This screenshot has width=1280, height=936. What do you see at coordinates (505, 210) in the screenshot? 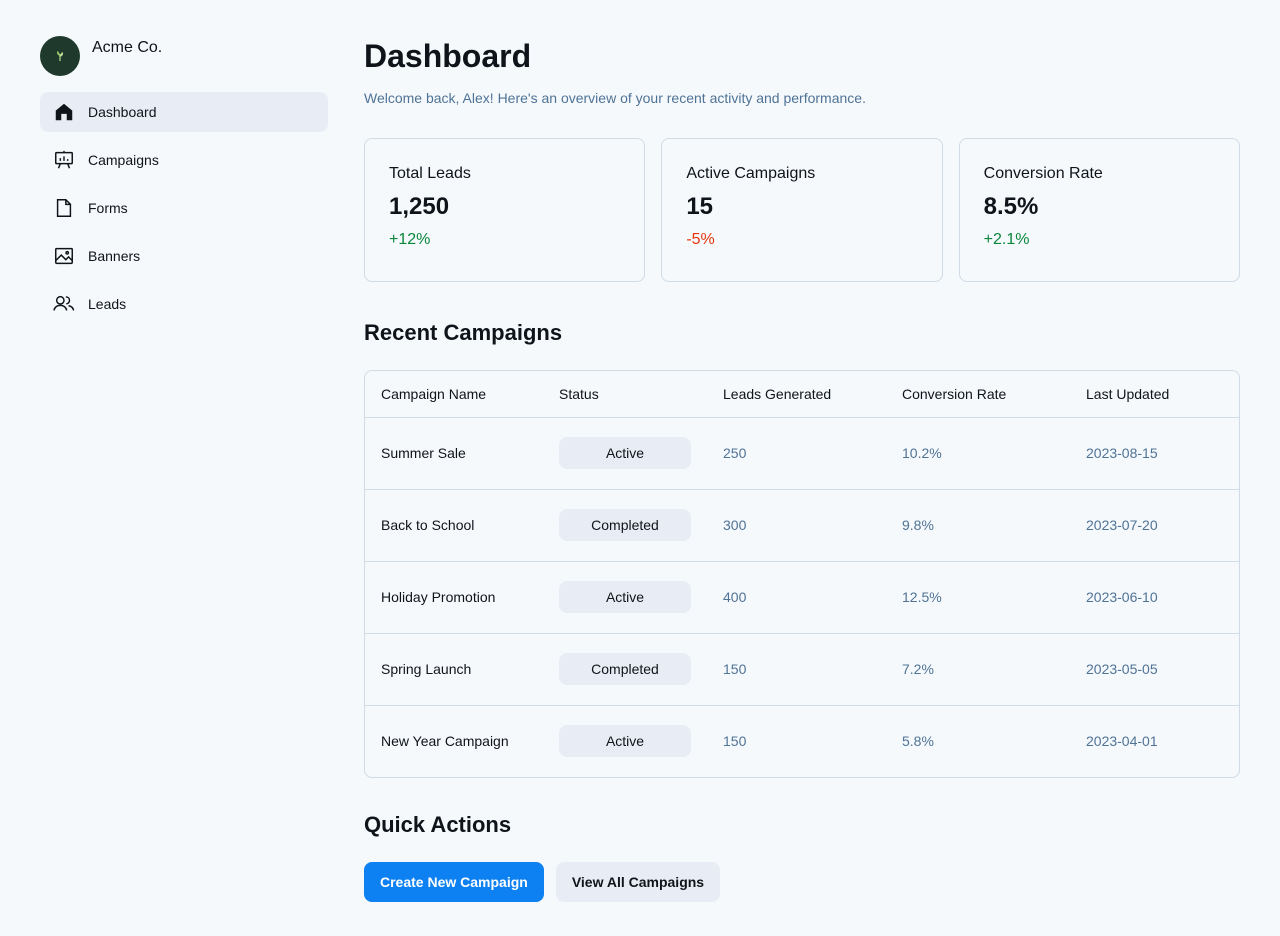
I see `stat-card-total-leads: Total Leads 1,250 +12%` at bounding box center [505, 210].